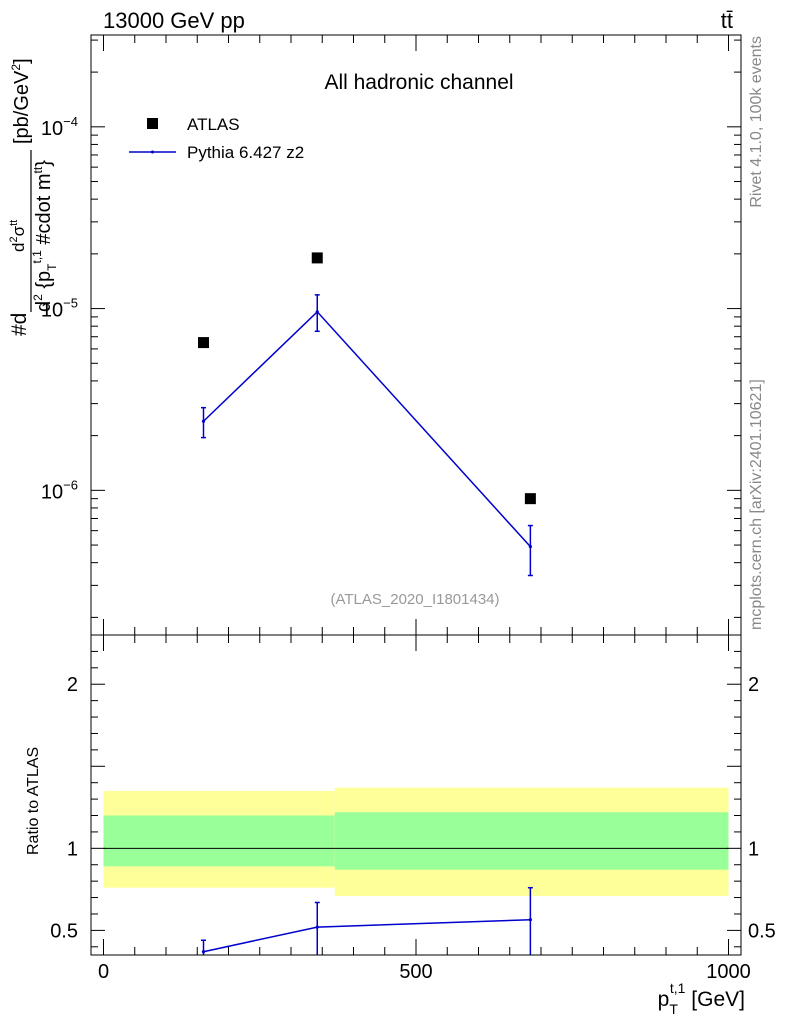  What do you see at coordinates (18, 236) in the screenshot?
I see `y-label-numerator: d2σtt` at bounding box center [18, 236].